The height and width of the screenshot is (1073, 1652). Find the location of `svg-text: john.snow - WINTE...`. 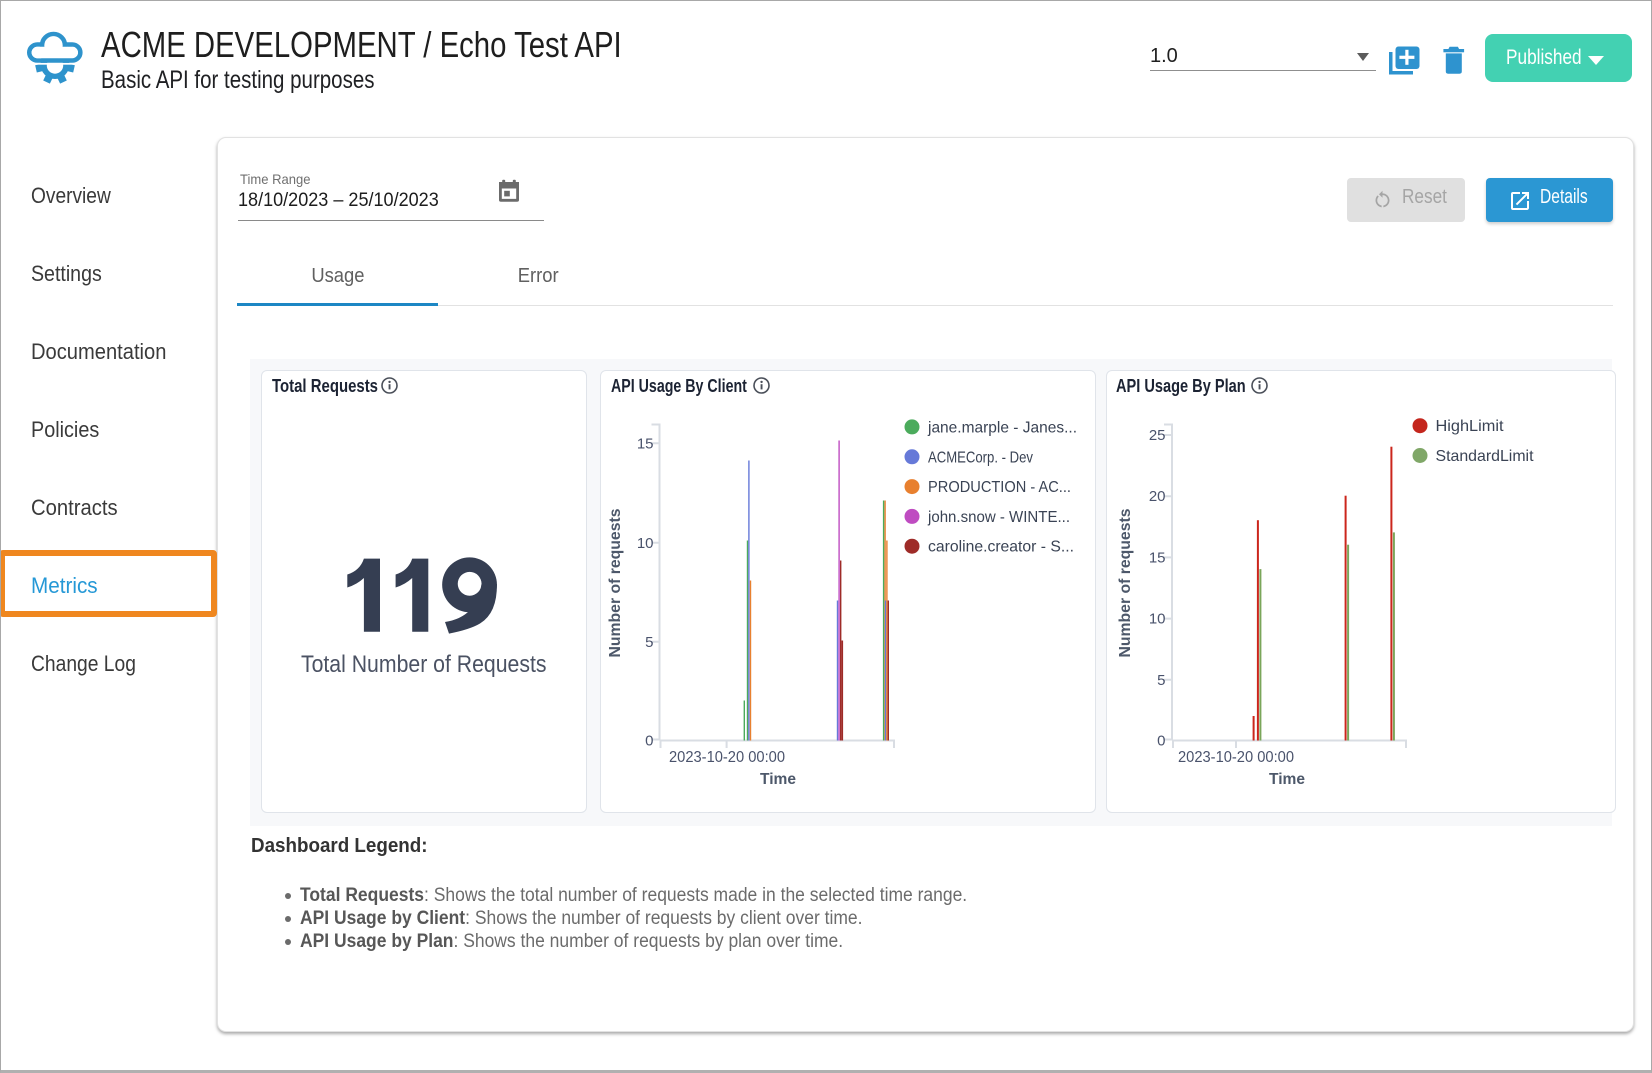

svg-text: john.snow - WINTE... is located at coordinates (998, 517).